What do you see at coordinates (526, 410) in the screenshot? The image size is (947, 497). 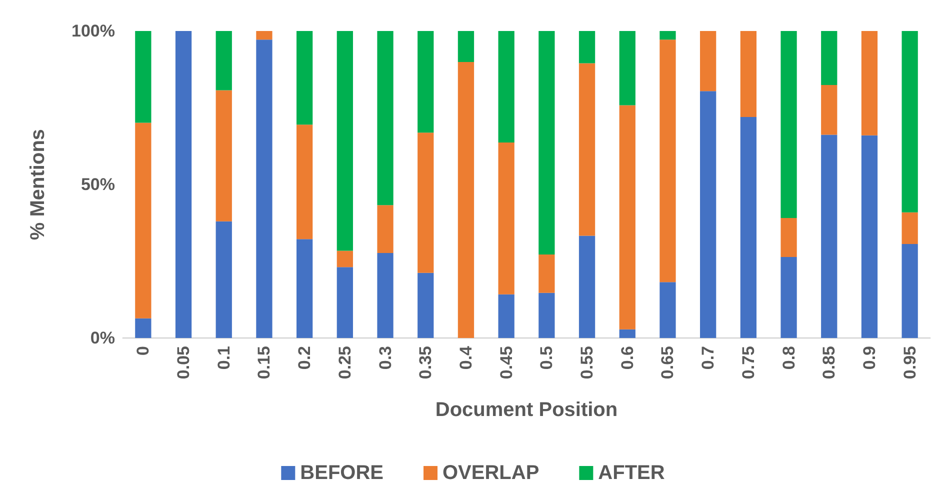 I see `x-axis-title: Document Position` at bounding box center [526, 410].